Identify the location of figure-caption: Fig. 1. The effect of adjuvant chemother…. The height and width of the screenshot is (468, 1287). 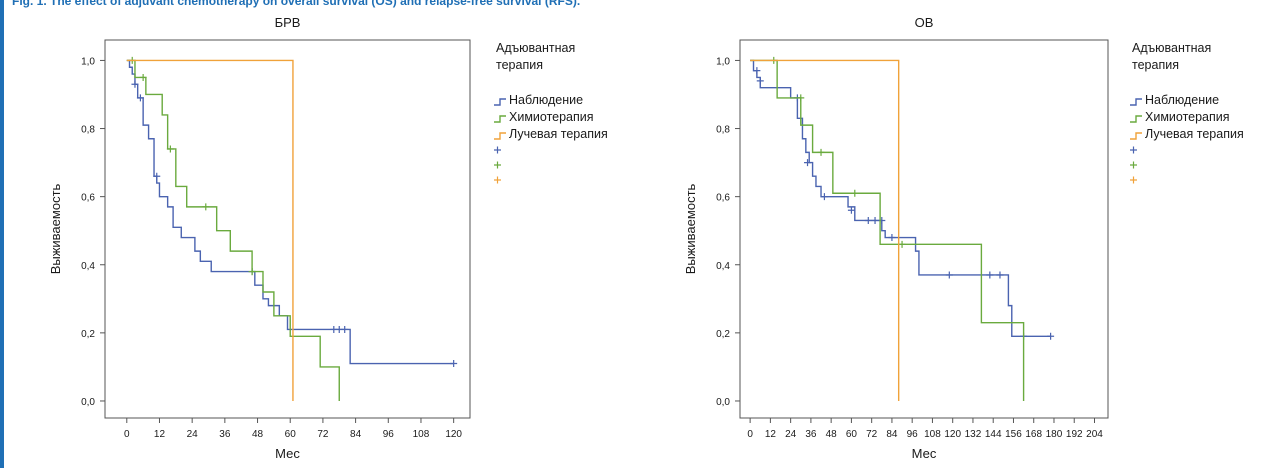
(296, 4).